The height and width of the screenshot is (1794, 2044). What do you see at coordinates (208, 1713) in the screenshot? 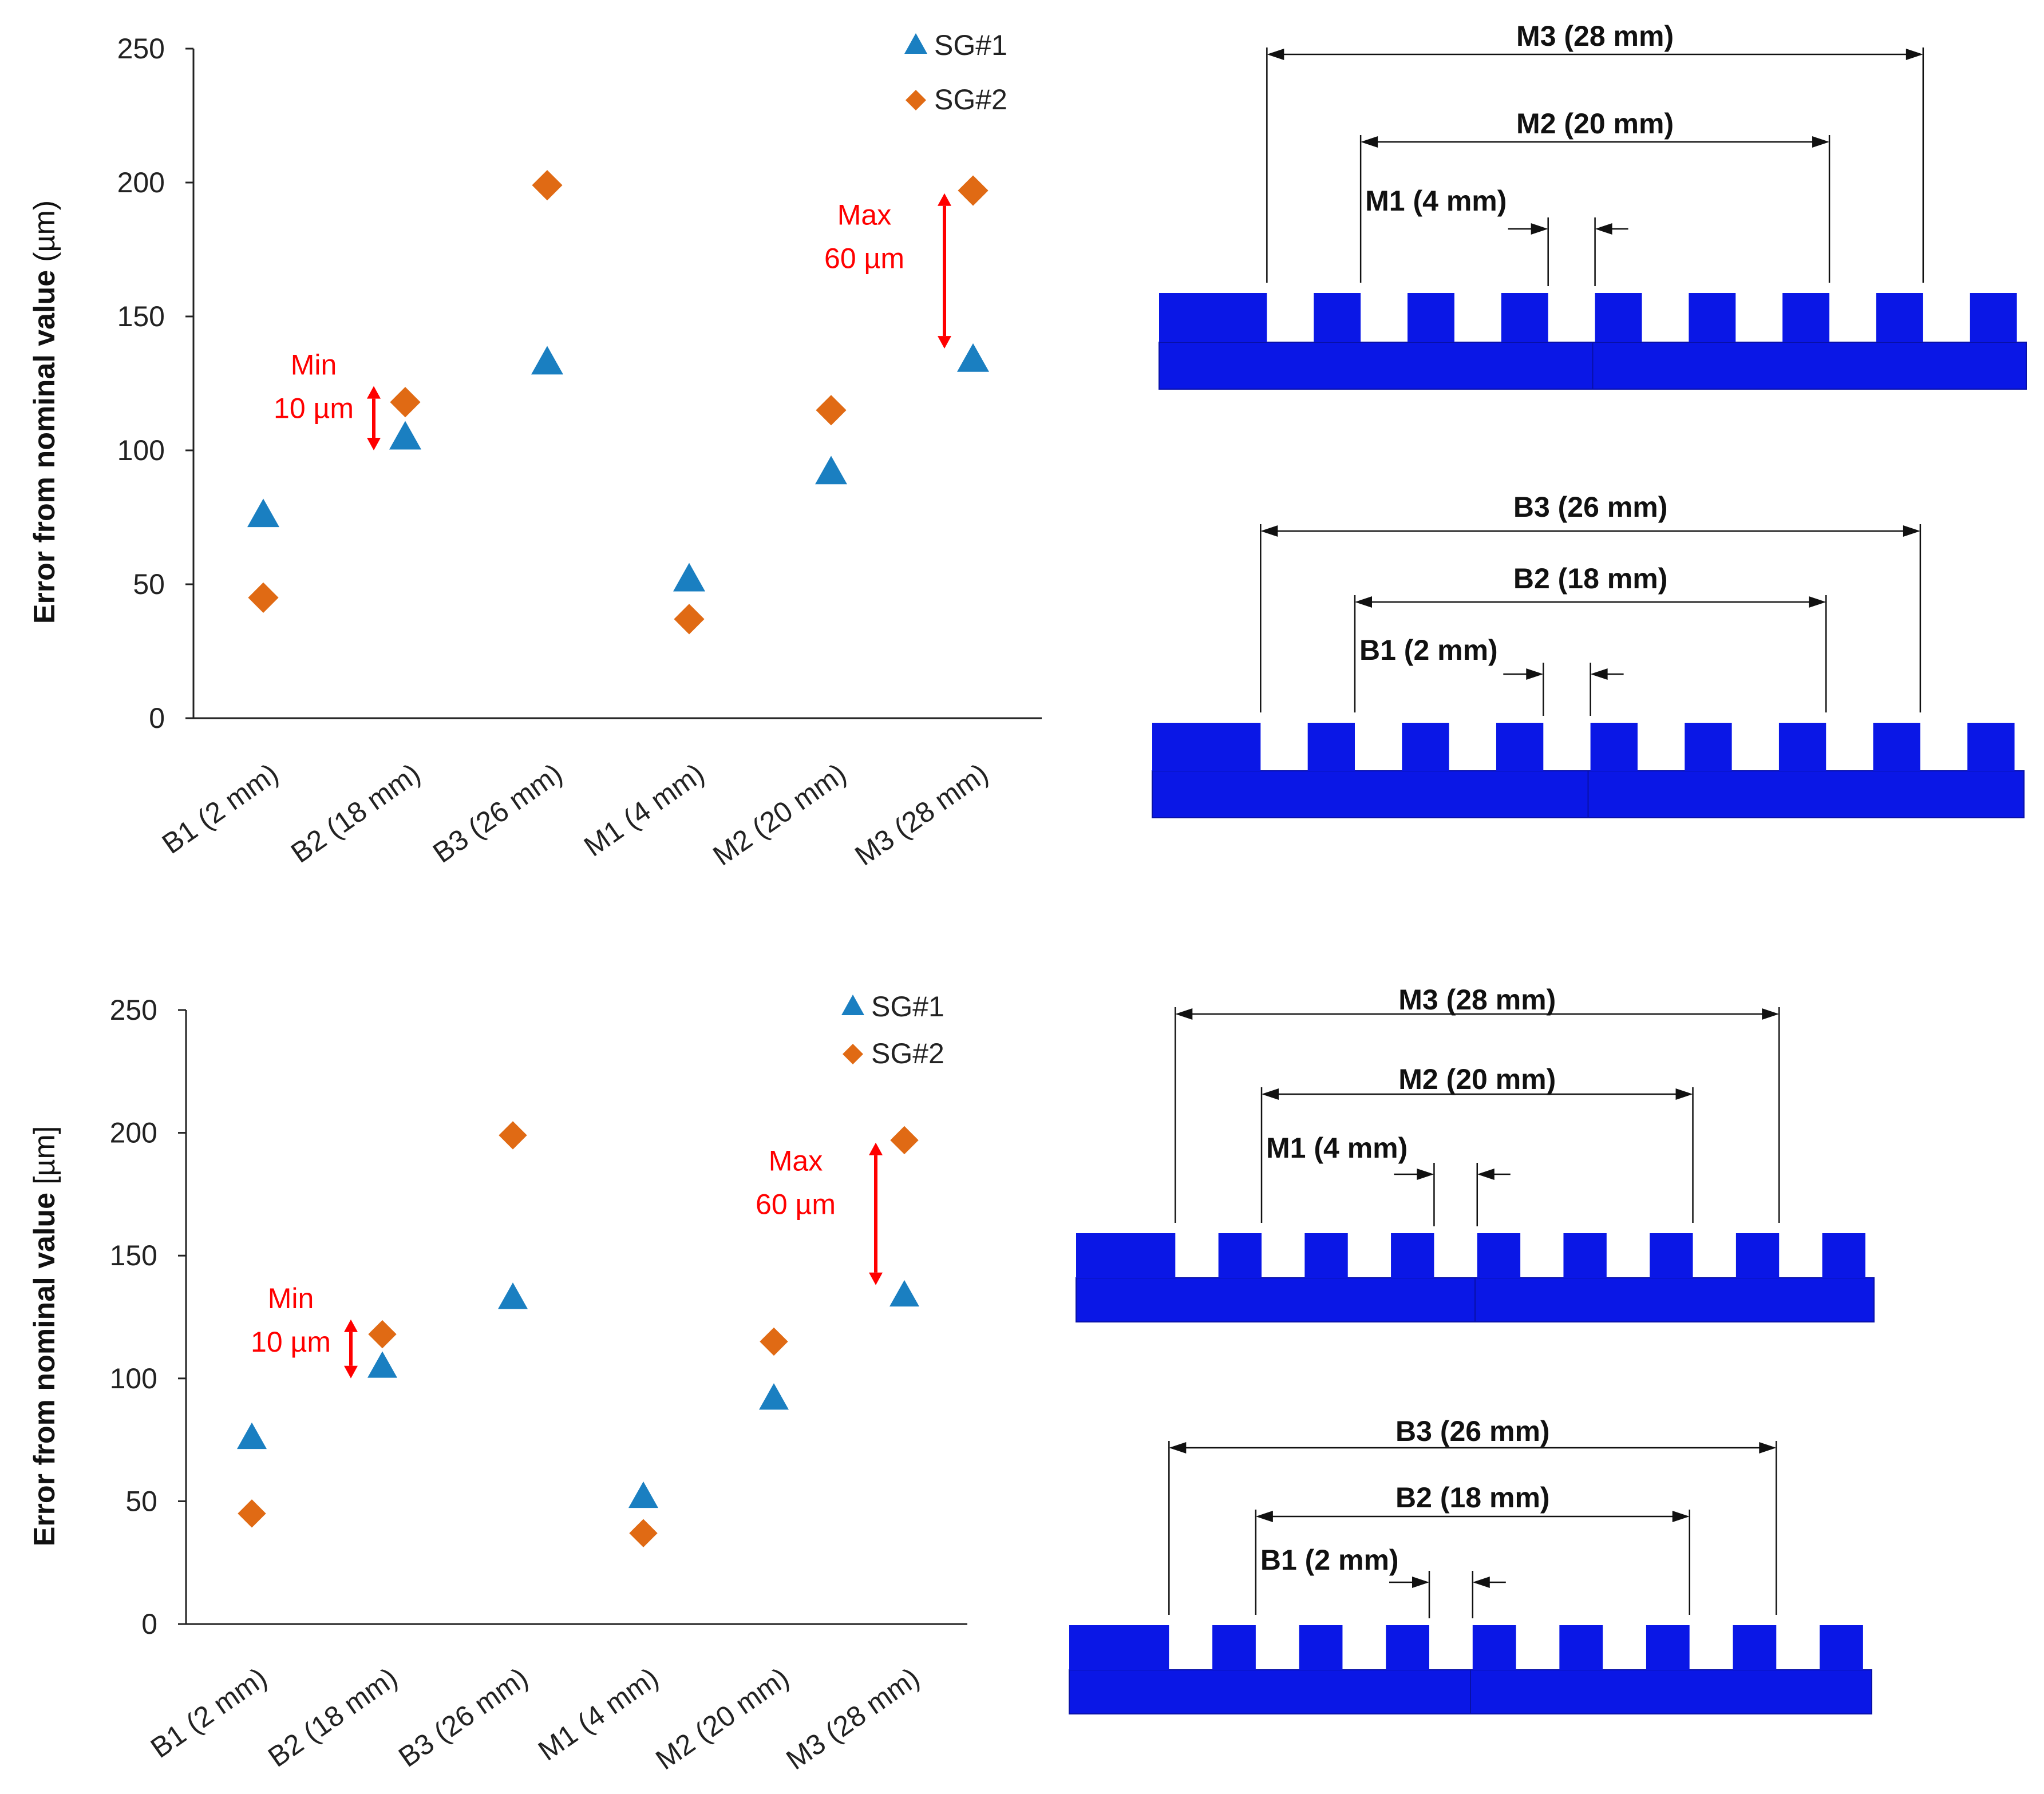
I see `x-category-label: B1 (2 mm)` at bounding box center [208, 1713].